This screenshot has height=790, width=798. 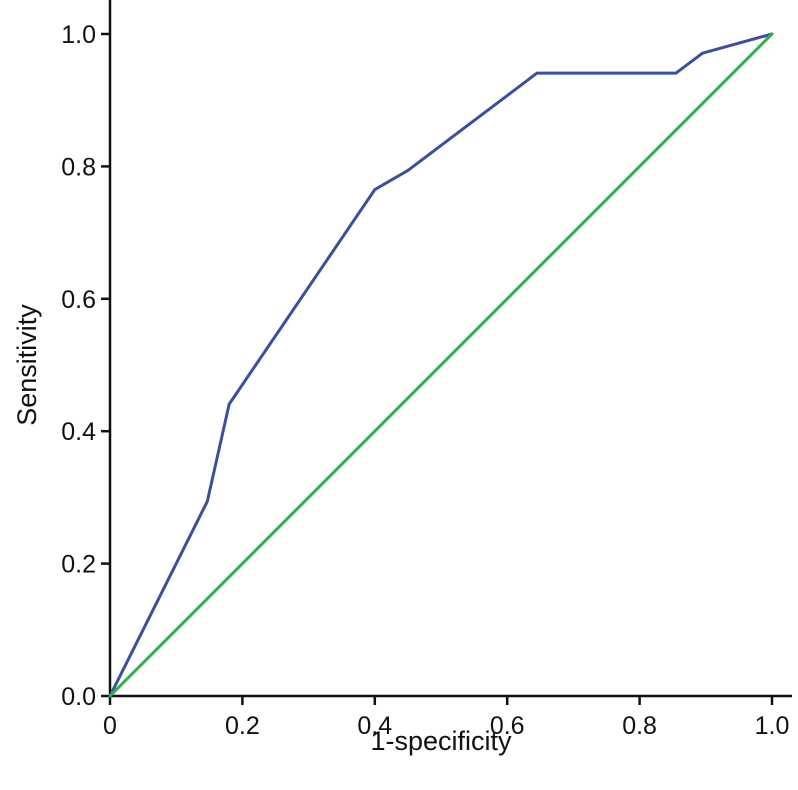 What do you see at coordinates (446, 718) in the screenshot?
I see `x-ticks: 0 0.2 0.4 0.6 0.8 1.0` at bounding box center [446, 718].